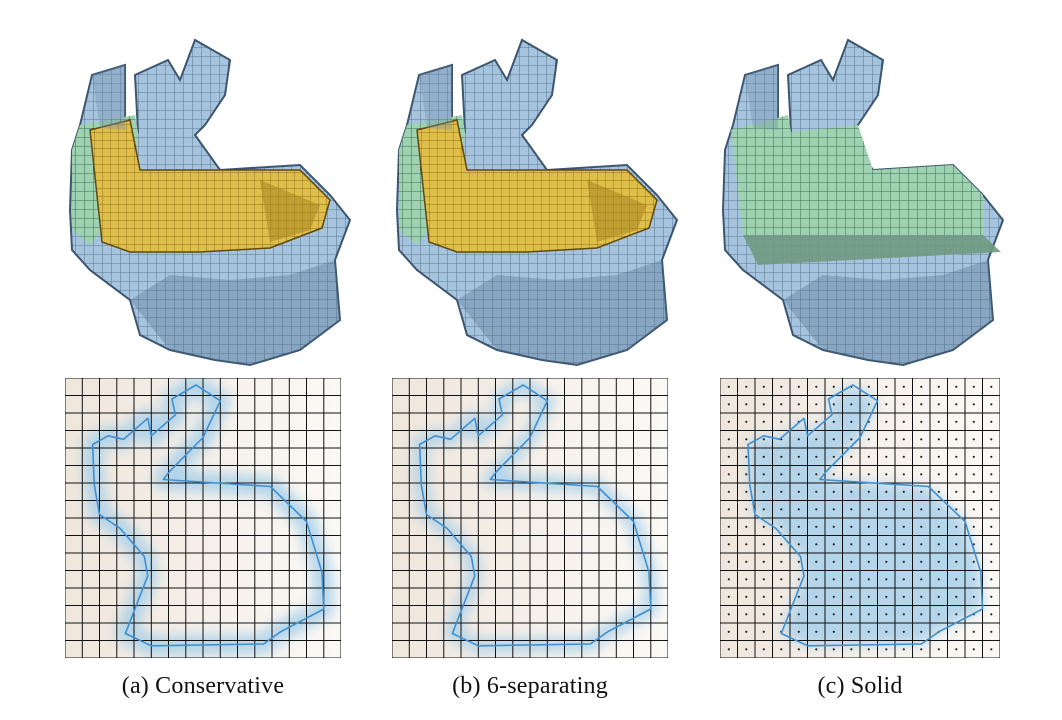  What do you see at coordinates (872, 250) in the screenshot?
I see `cut-plane-edge` at bounding box center [872, 250].